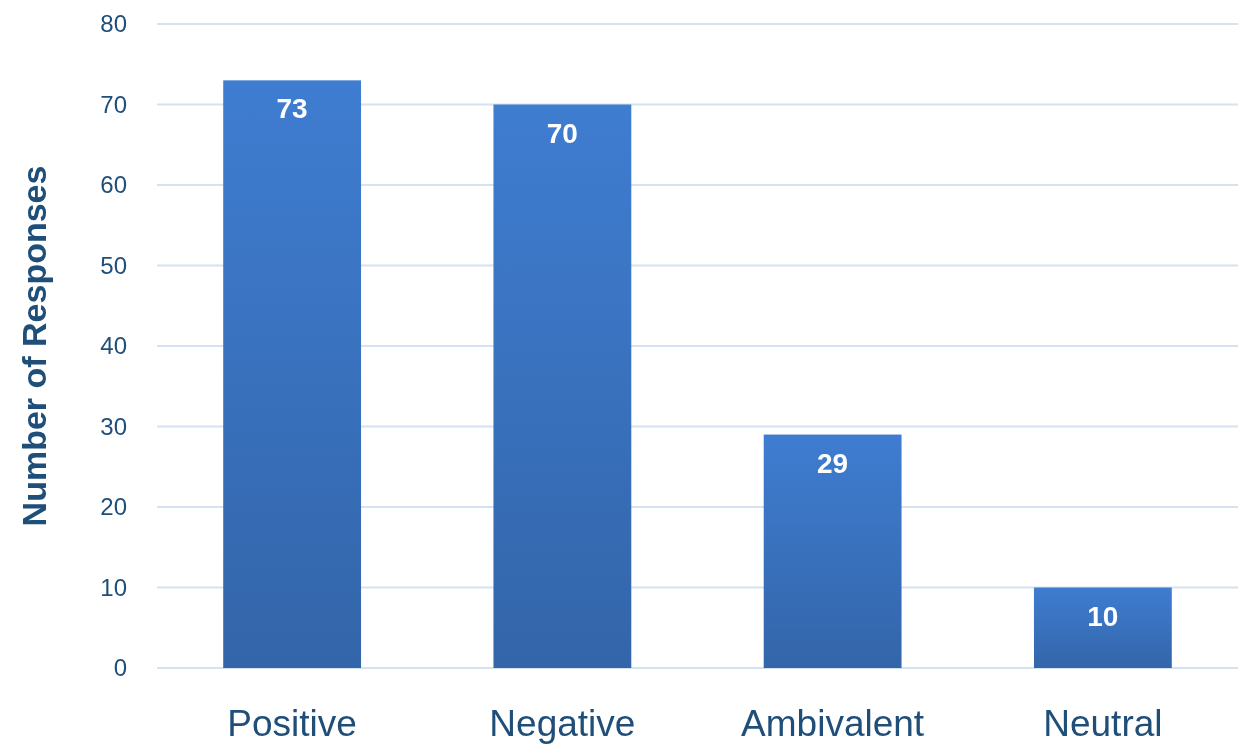 Image resolution: width=1238 pixels, height=754 pixels. What do you see at coordinates (562, 133) in the screenshot?
I see `data-label: 70` at bounding box center [562, 133].